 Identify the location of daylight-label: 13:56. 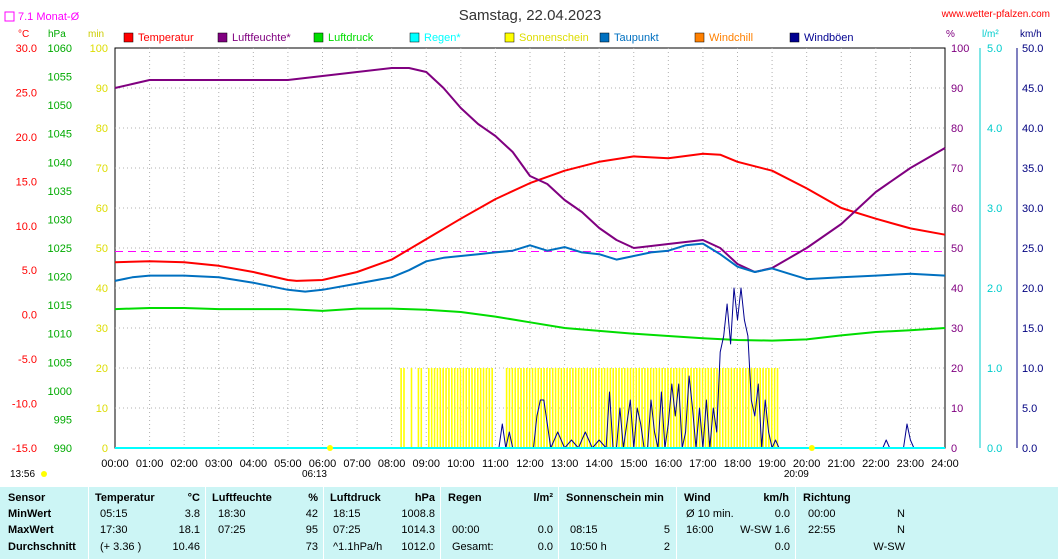
(22, 474).